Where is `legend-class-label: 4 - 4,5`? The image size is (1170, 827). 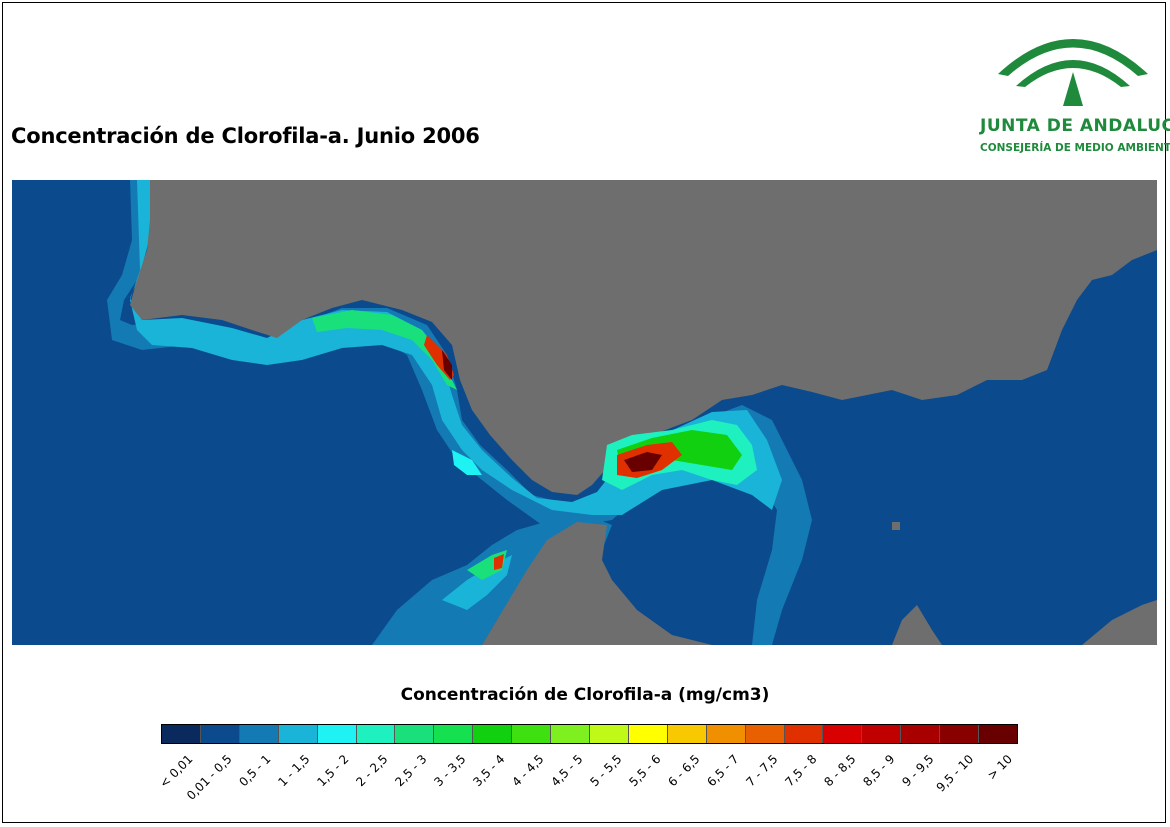 legend-class-label: 4 - 4,5 is located at coordinates (528, 771).